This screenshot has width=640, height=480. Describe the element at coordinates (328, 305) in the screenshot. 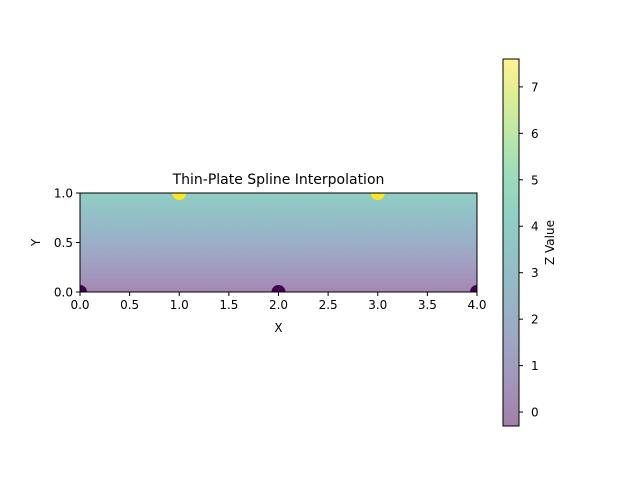

I see `x-tick-label: 2.5` at that location.